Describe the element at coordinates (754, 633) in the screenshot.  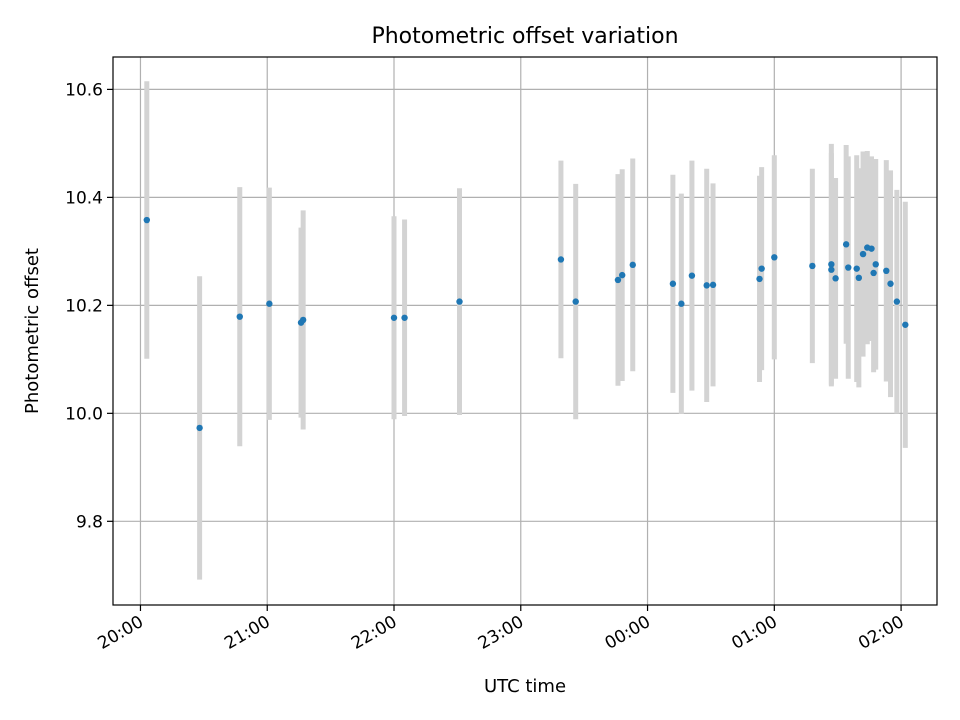
I see `x-tick-label: 01:00` at that location.